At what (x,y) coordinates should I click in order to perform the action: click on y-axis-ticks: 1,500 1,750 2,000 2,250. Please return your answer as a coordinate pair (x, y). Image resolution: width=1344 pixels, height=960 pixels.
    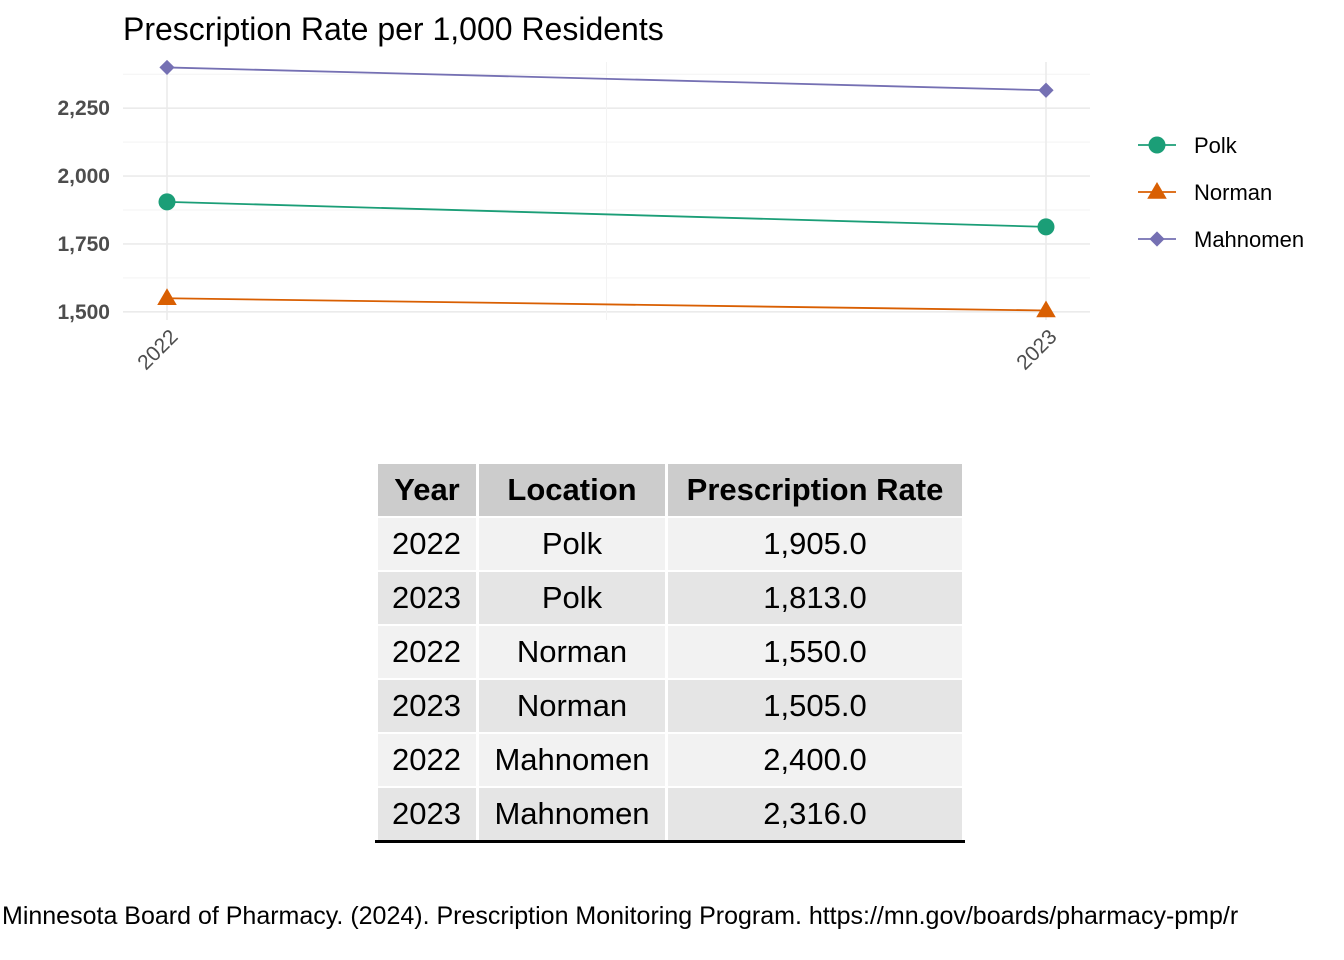
    Looking at the image, I should click on (83, 210).